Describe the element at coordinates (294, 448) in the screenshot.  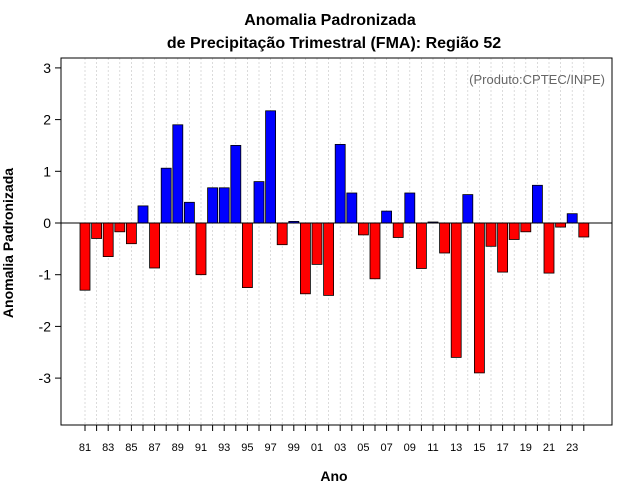
I see `x-tick-label: 99` at that location.